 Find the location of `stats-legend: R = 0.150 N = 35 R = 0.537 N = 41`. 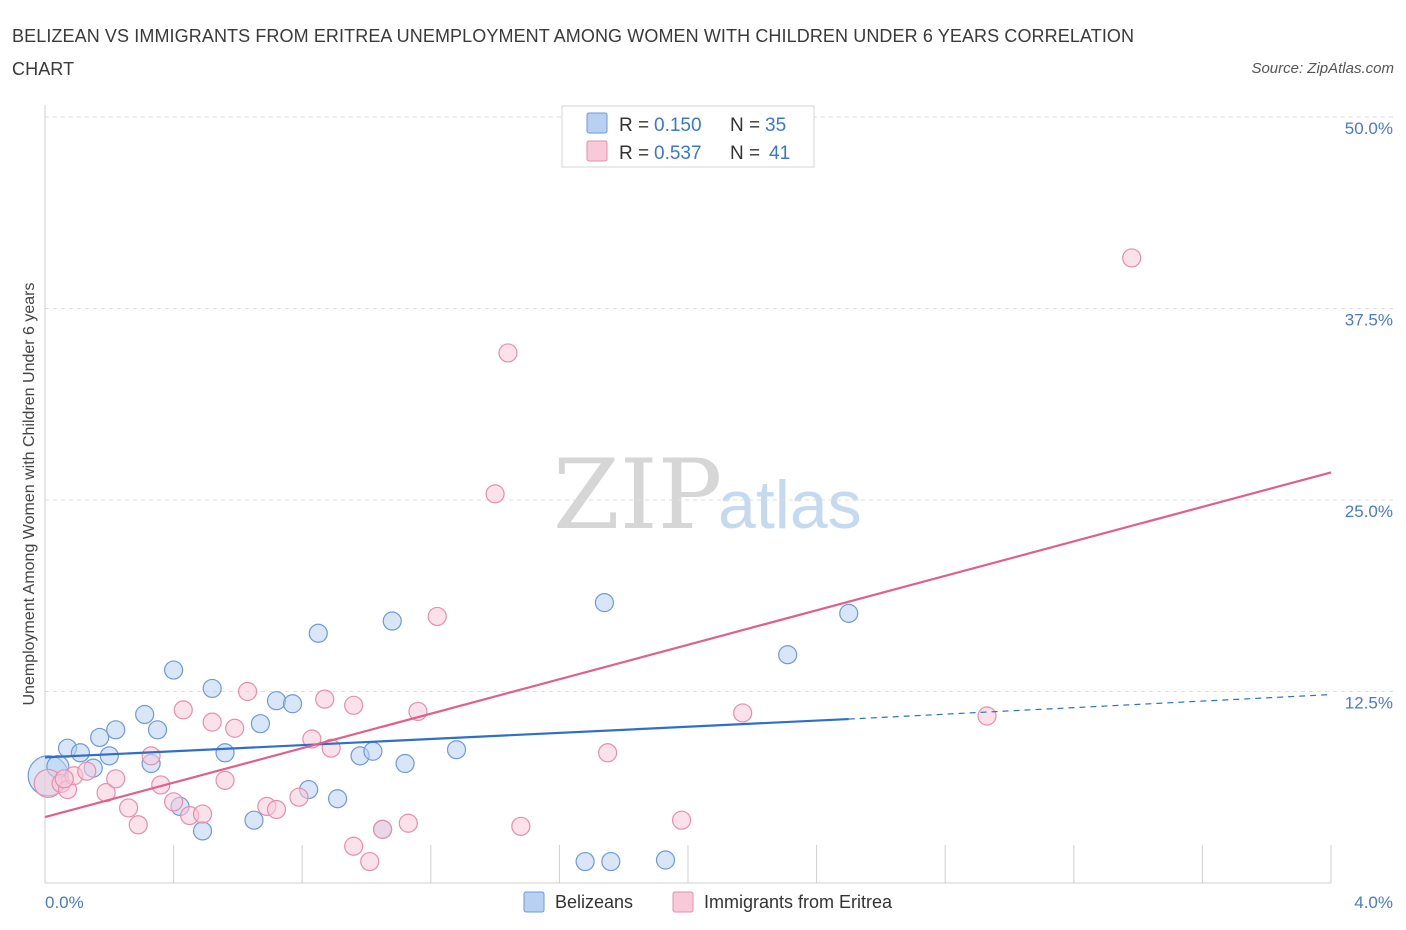

stats-legend: R = 0.150 N = 35 R = 0.537 N = 41 is located at coordinates (688, 136).